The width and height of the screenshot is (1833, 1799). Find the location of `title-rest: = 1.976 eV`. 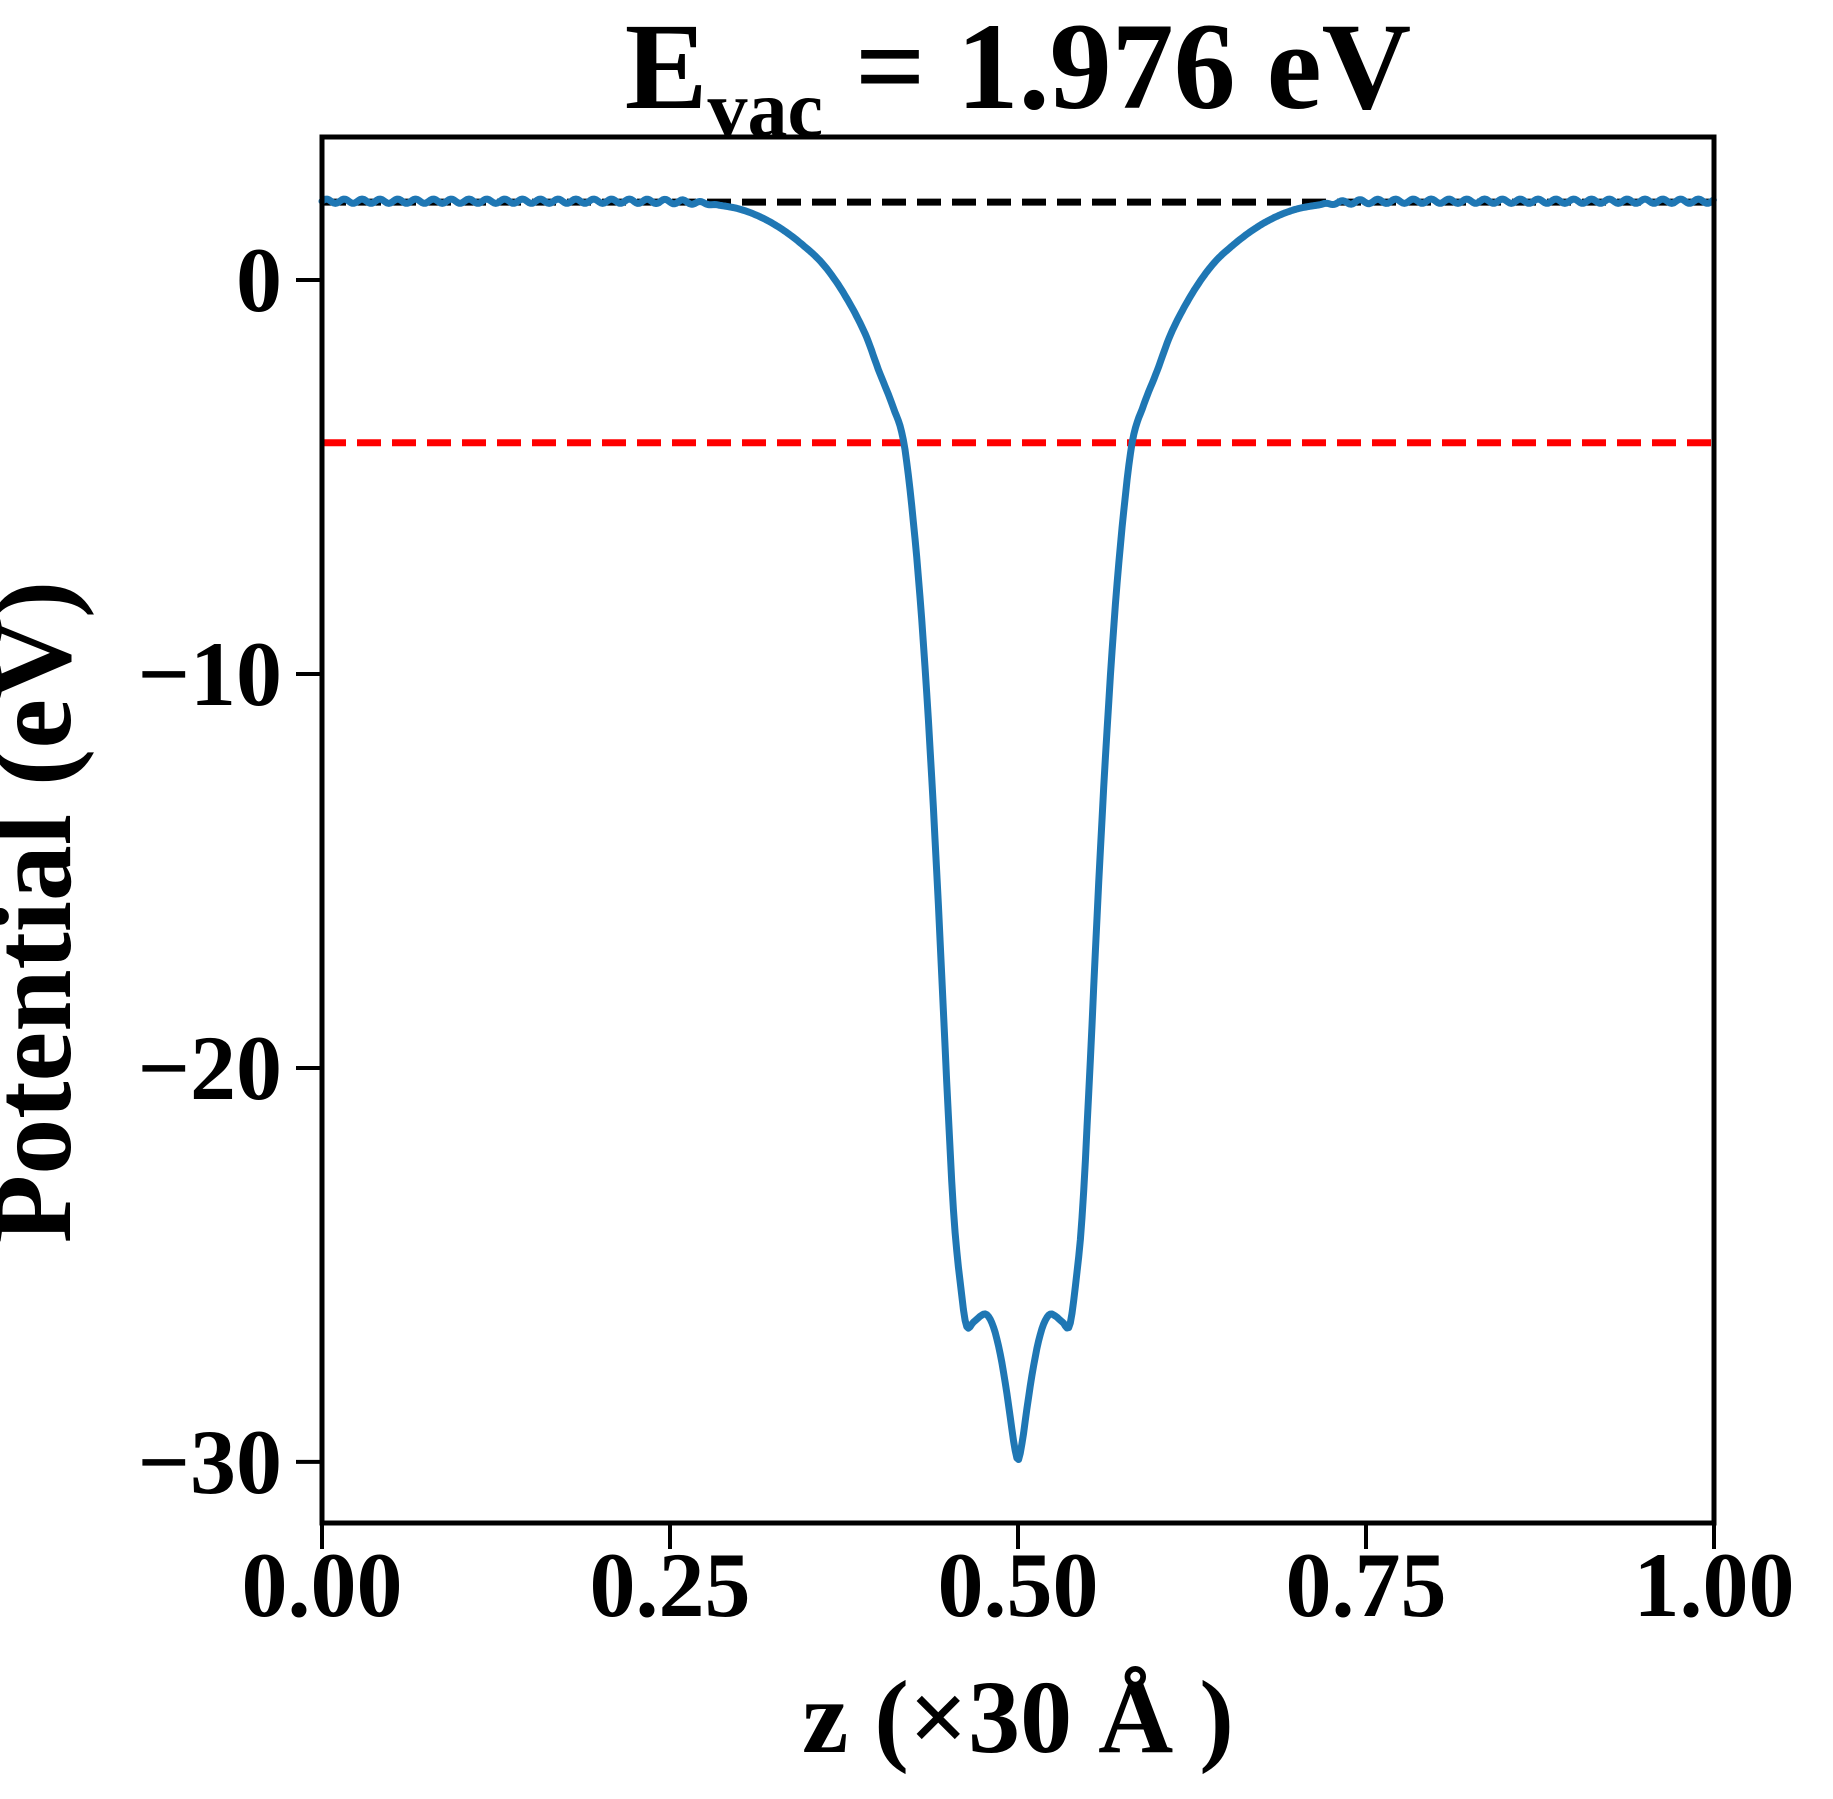

title-rest: = 1.976 eV is located at coordinates (1133, 67).